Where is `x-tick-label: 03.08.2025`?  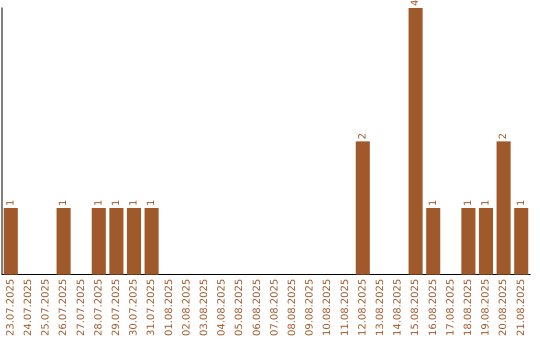 x-tick-label: 03.08.2025 is located at coordinates (204, 307).